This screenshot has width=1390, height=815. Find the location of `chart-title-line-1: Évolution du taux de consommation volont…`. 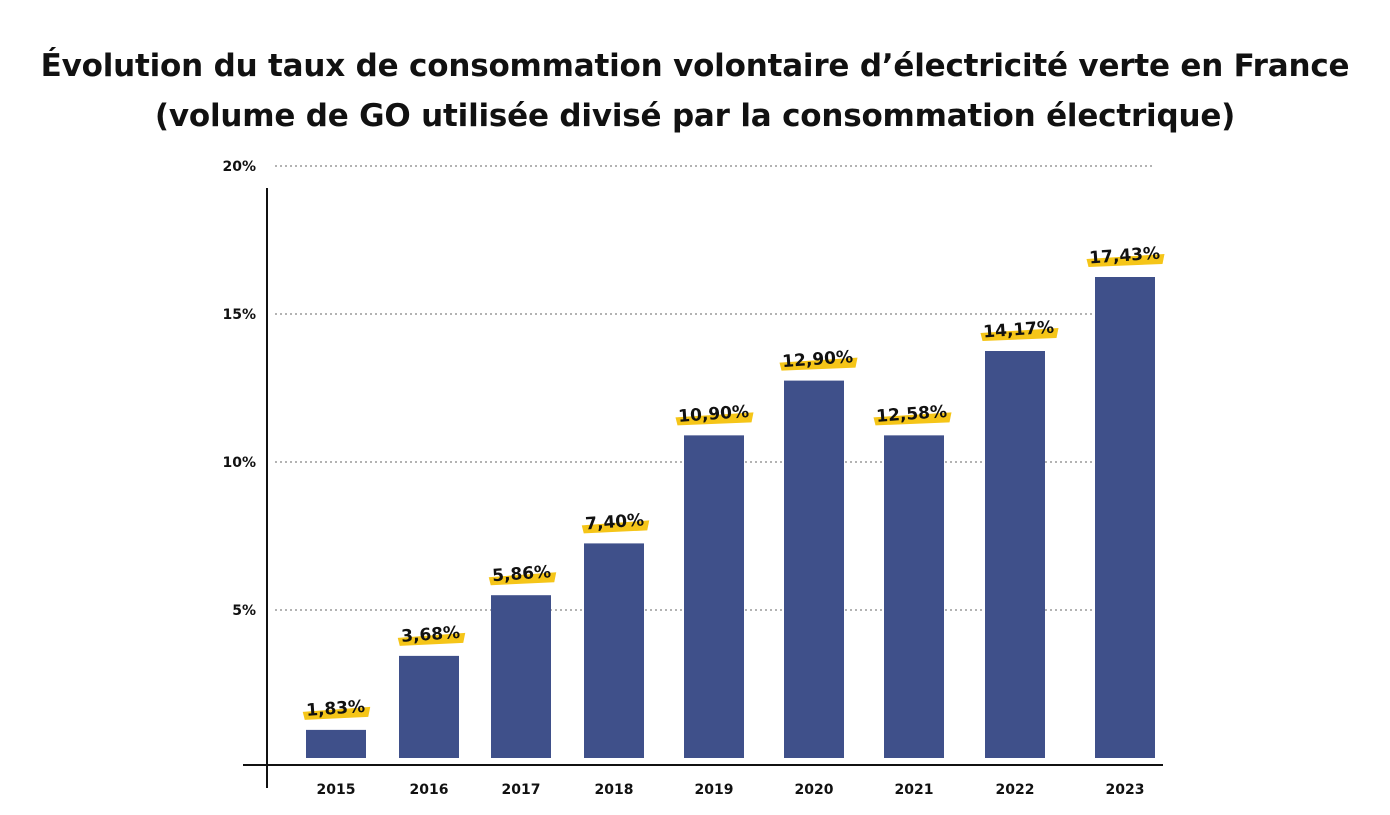

chart-title-line-1: Évolution du taux de consommation volont… is located at coordinates (695, 66).